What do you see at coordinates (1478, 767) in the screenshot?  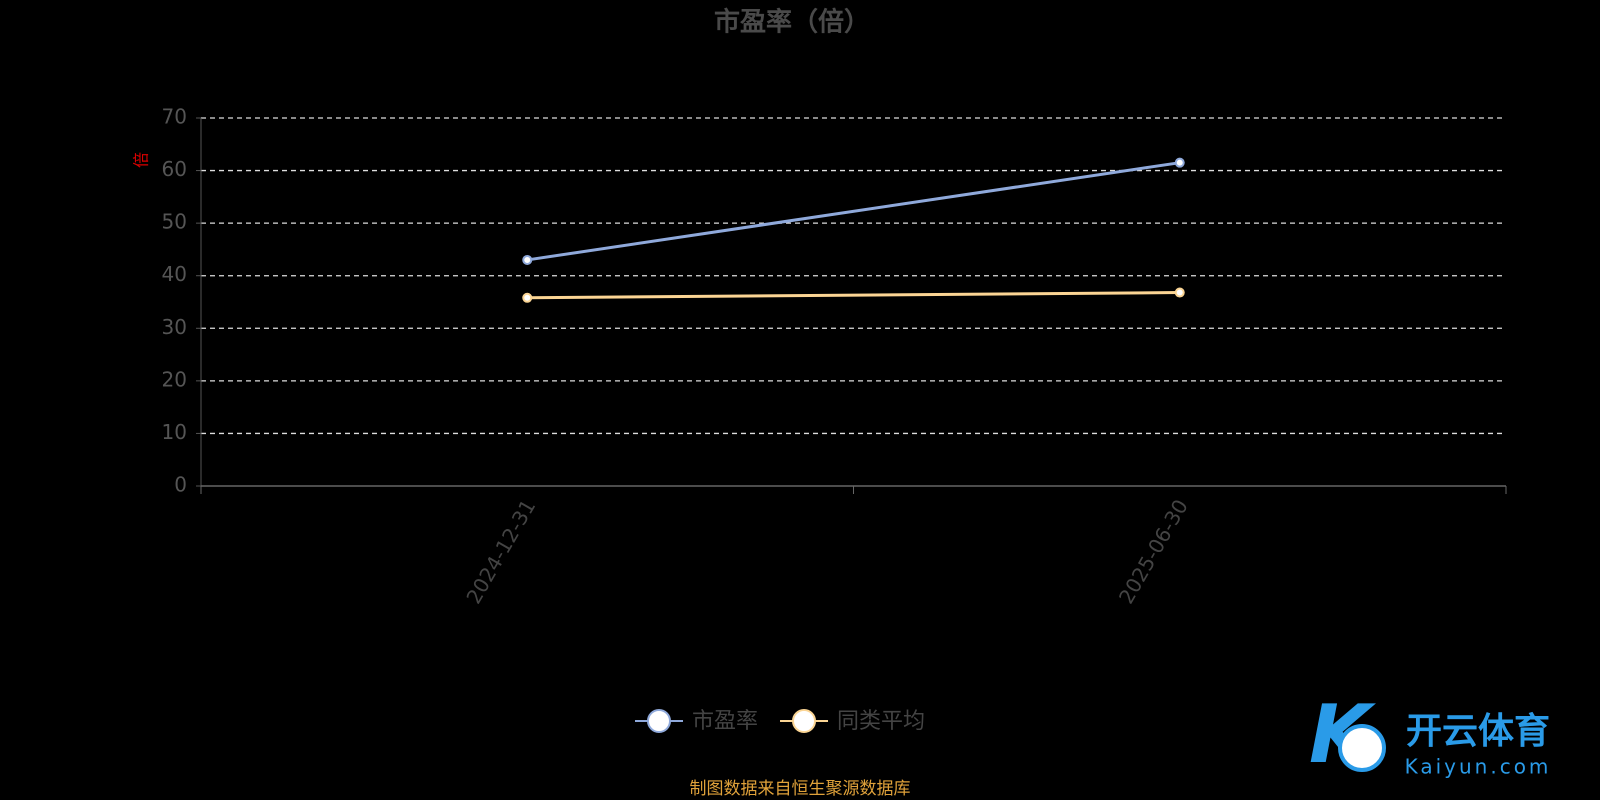 I see `watermark-site: Kaiyun.com` at bounding box center [1478, 767].